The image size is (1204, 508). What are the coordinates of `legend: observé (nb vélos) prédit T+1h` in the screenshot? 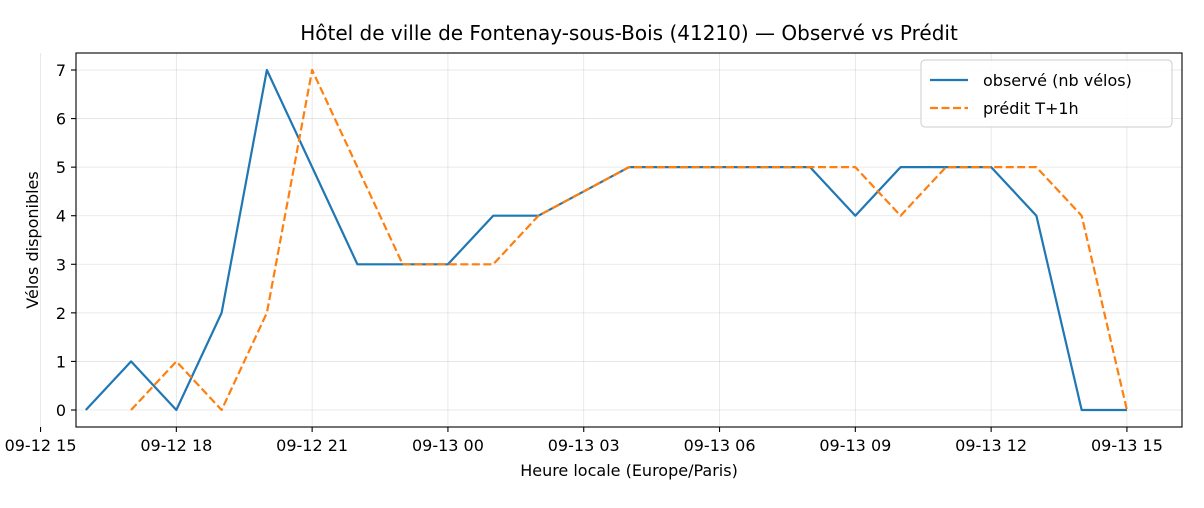 It's located at (1046, 93).